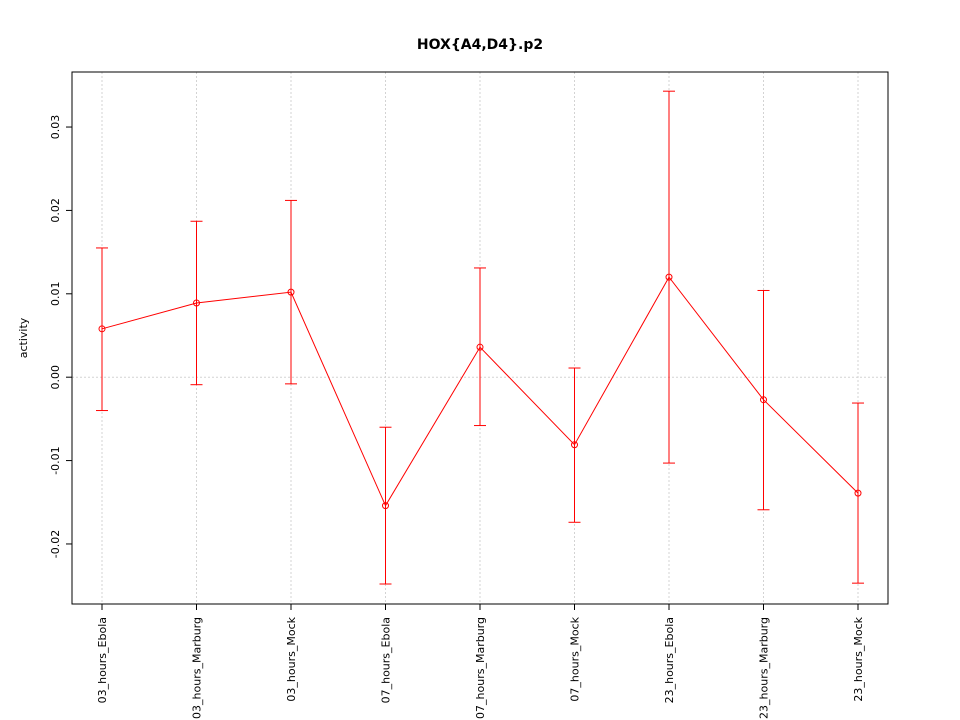 Image resolution: width=960 pixels, height=720 pixels. Describe the element at coordinates (60, 336) in the screenshot. I see `y-axis: -0.02 -0.01 0.00 0.01 0.02 0.03` at that location.